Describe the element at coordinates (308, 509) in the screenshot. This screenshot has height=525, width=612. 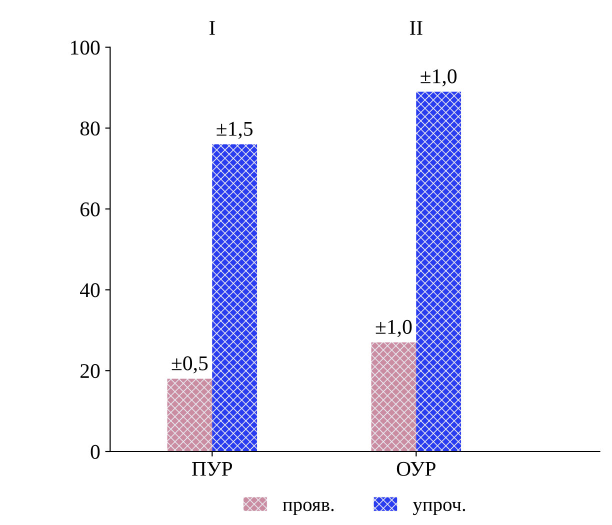
I see `legend-label: прояв.` at that location.